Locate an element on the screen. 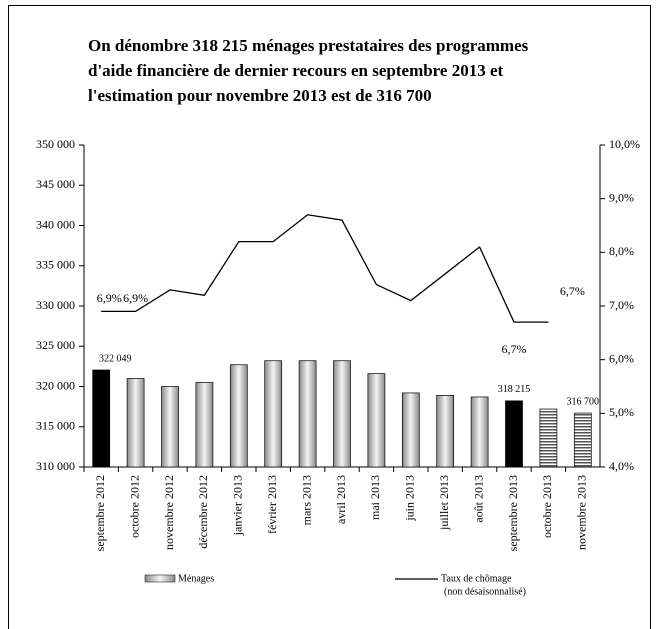  y-tick-label: 310 000 is located at coordinates (55, 466).